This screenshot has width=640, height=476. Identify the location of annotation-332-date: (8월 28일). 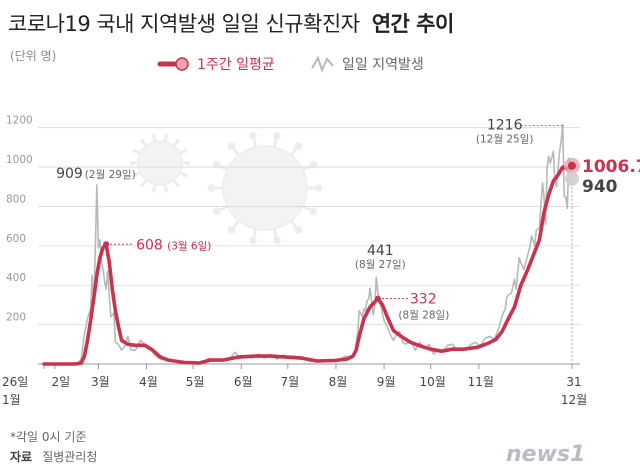
(423, 315).